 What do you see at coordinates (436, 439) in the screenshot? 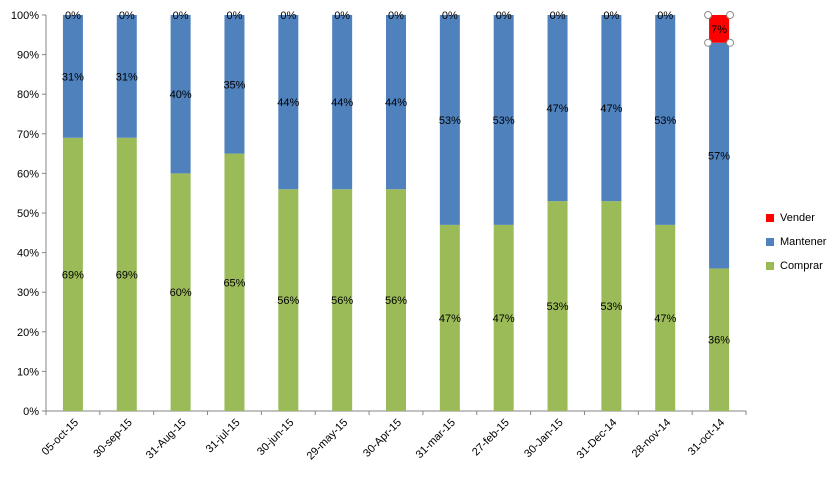
I see `x-tick-label: 31-mar-15` at bounding box center [436, 439].